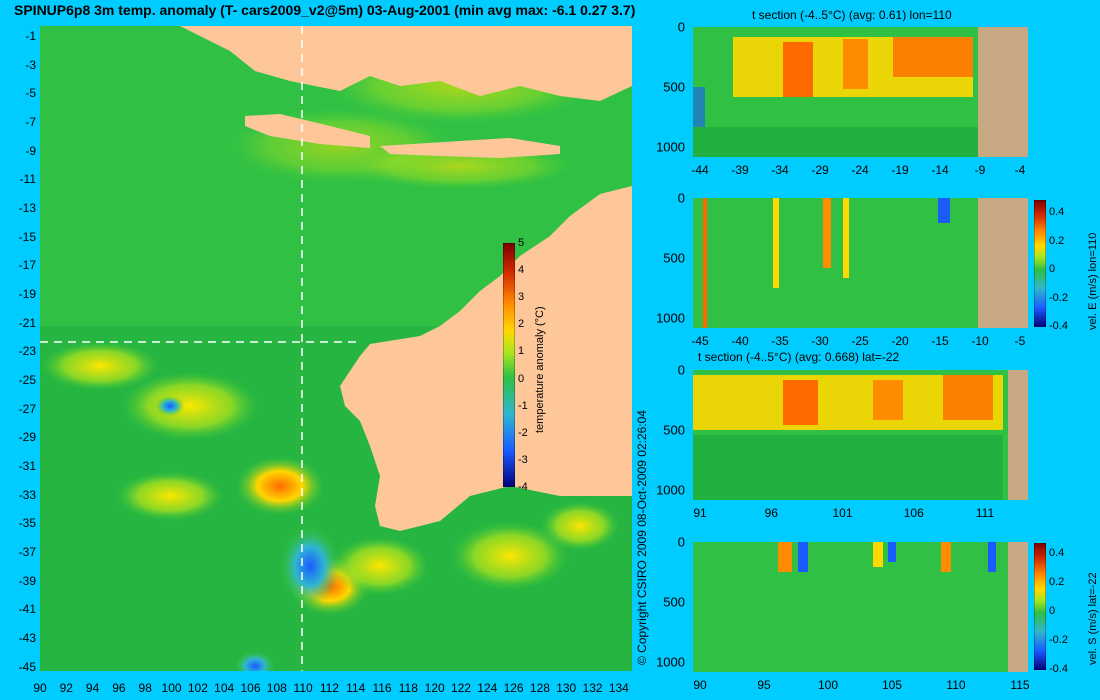 This screenshot has width=1100, height=700. I want to click on tick-label: -34, so click(780, 170).